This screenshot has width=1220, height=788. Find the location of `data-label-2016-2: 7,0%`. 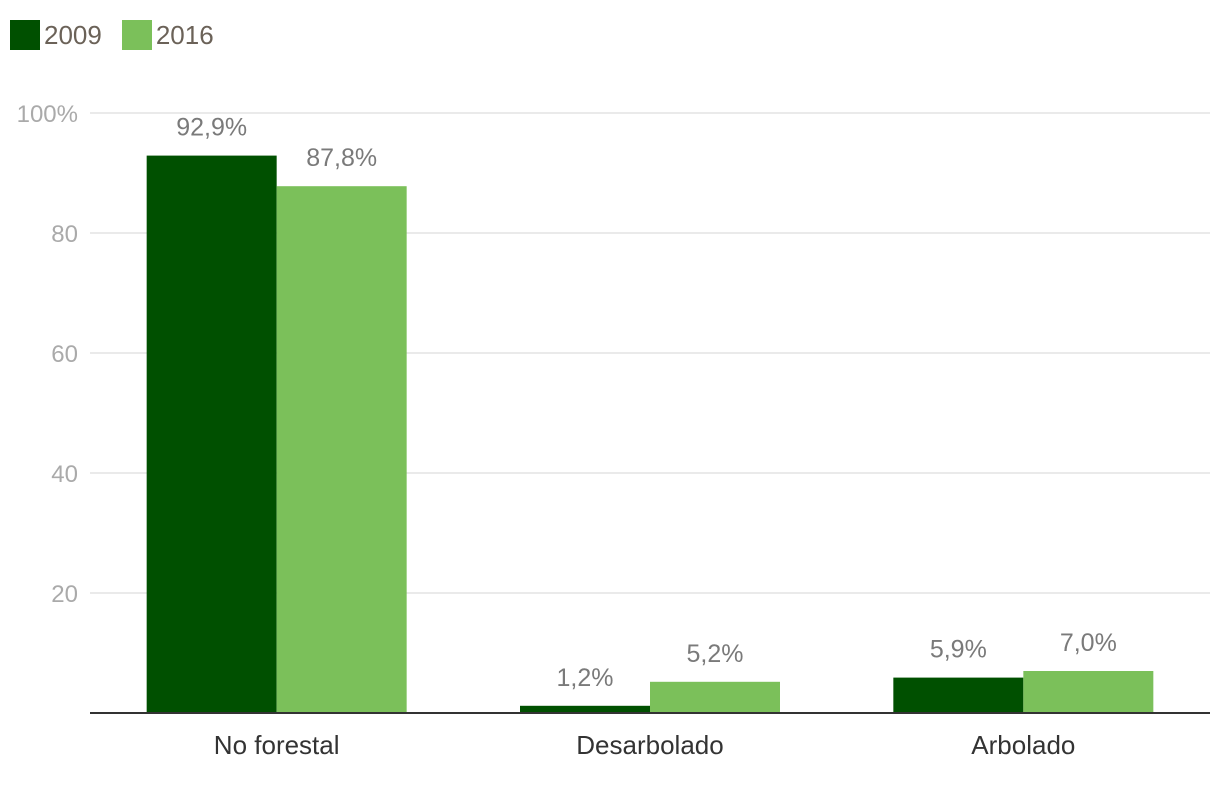

data-label-2016-2: 7,0% is located at coordinates (1088, 643).